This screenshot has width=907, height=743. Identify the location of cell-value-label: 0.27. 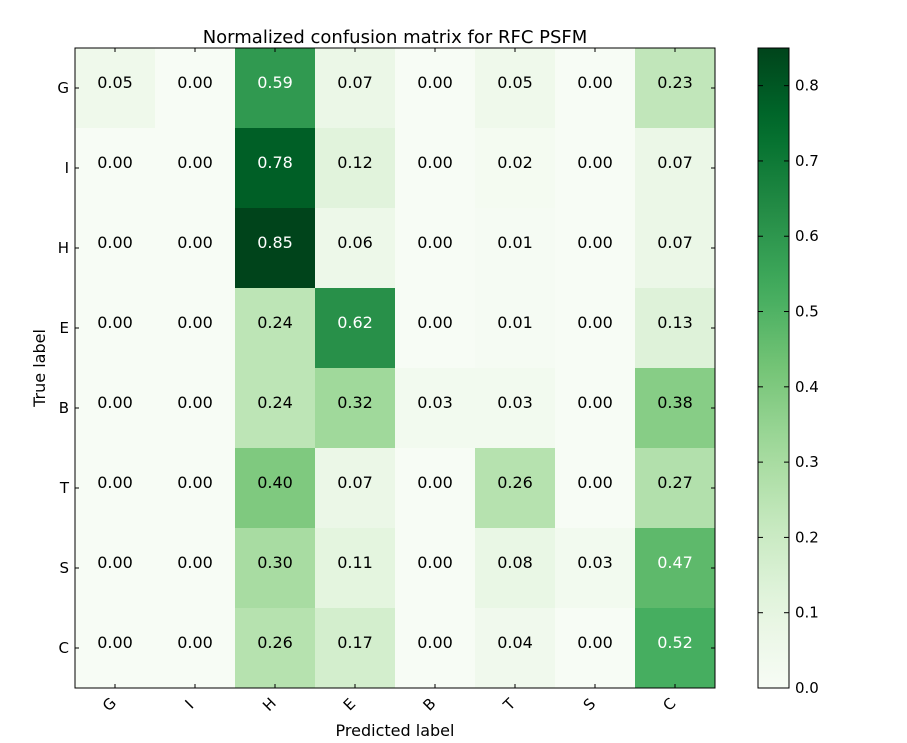
(675, 482).